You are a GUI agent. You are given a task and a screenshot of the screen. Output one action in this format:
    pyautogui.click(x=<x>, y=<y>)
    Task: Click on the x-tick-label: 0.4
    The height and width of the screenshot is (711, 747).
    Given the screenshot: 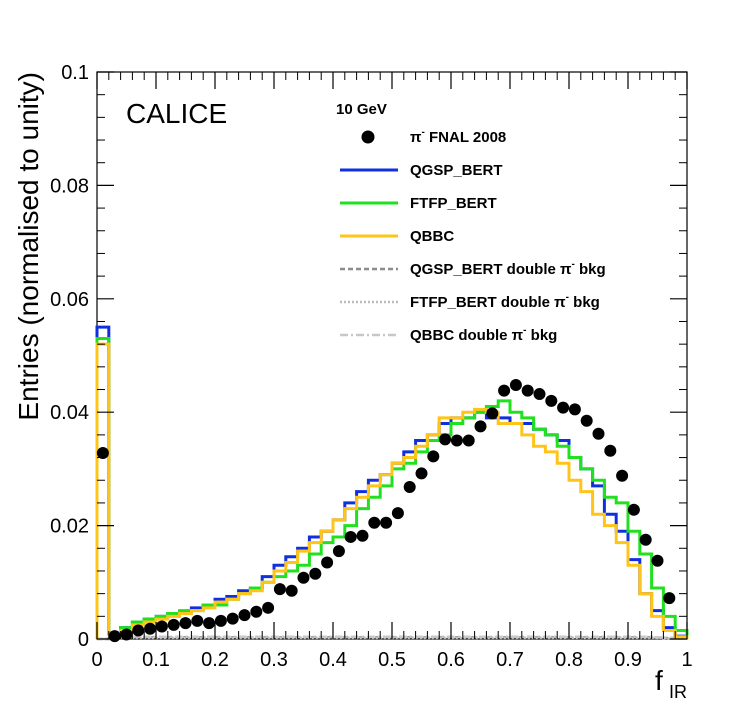 What is the action you would take?
    pyautogui.click(x=333, y=660)
    